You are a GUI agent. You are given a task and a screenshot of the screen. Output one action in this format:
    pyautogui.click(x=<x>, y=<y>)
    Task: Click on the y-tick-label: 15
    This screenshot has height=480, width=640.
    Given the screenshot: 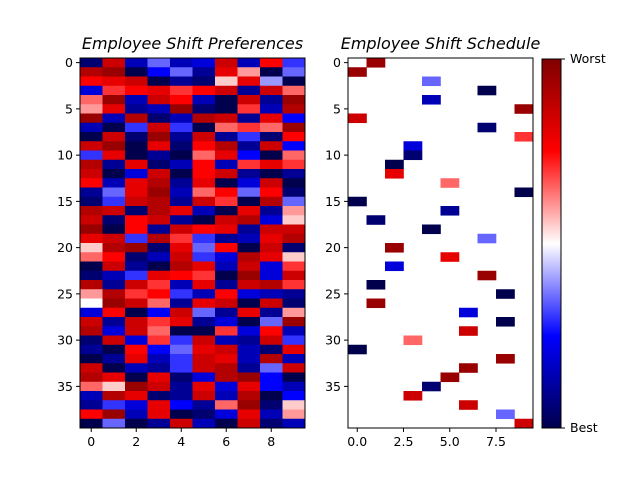 What is the action you would take?
    pyautogui.click(x=65, y=201)
    